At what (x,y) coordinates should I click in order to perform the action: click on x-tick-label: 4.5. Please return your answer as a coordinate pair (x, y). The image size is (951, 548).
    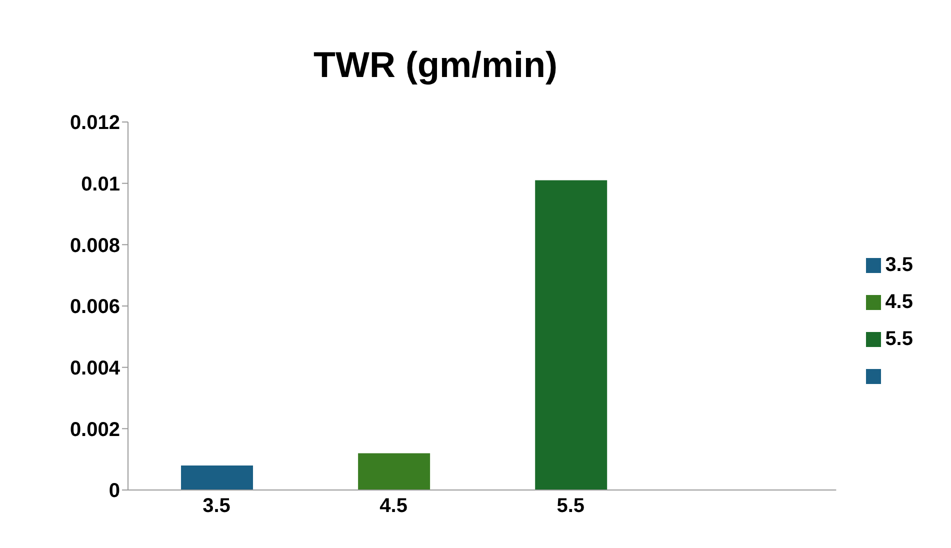
    Looking at the image, I should click on (394, 506).